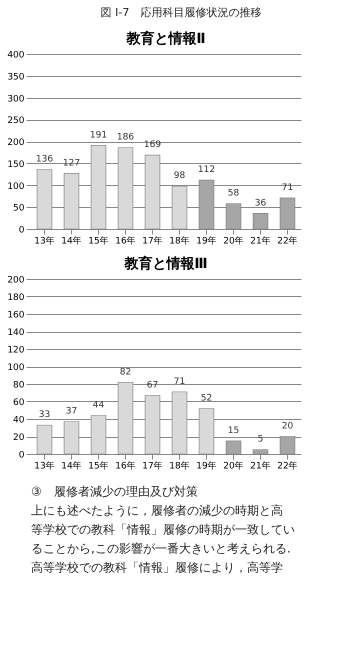 This screenshot has height=672, width=344. Describe the element at coordinates (207, 170) in the screenshot. I see `data-label: 112` at that location.